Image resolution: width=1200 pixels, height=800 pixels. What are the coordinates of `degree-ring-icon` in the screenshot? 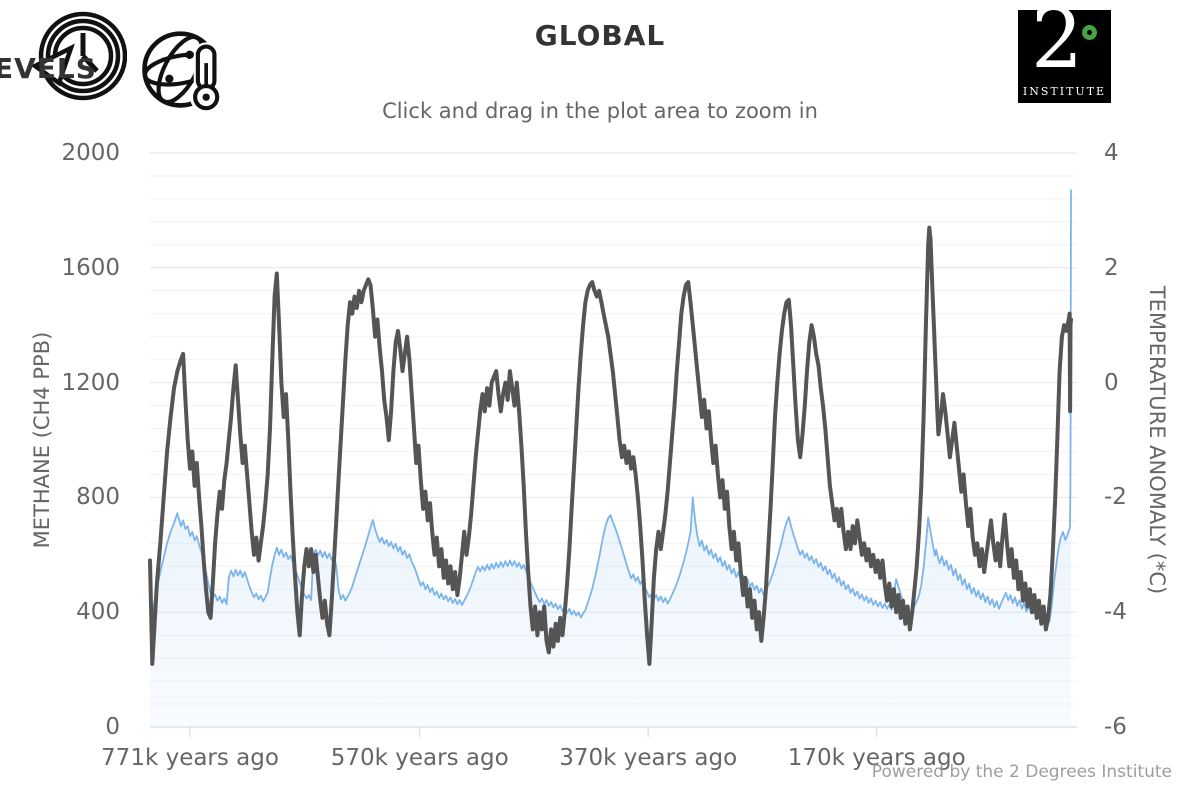 It's located at (1089, 32).